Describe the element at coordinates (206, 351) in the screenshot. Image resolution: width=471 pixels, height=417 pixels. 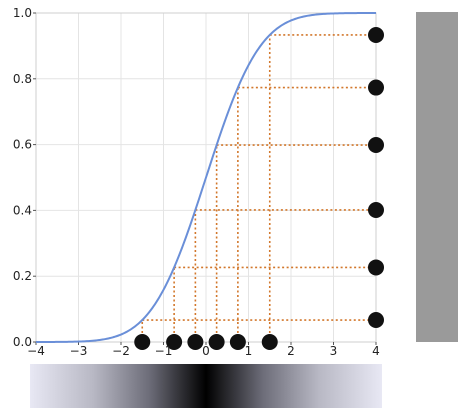
I see `x-tick-label-4: 0` at that location.